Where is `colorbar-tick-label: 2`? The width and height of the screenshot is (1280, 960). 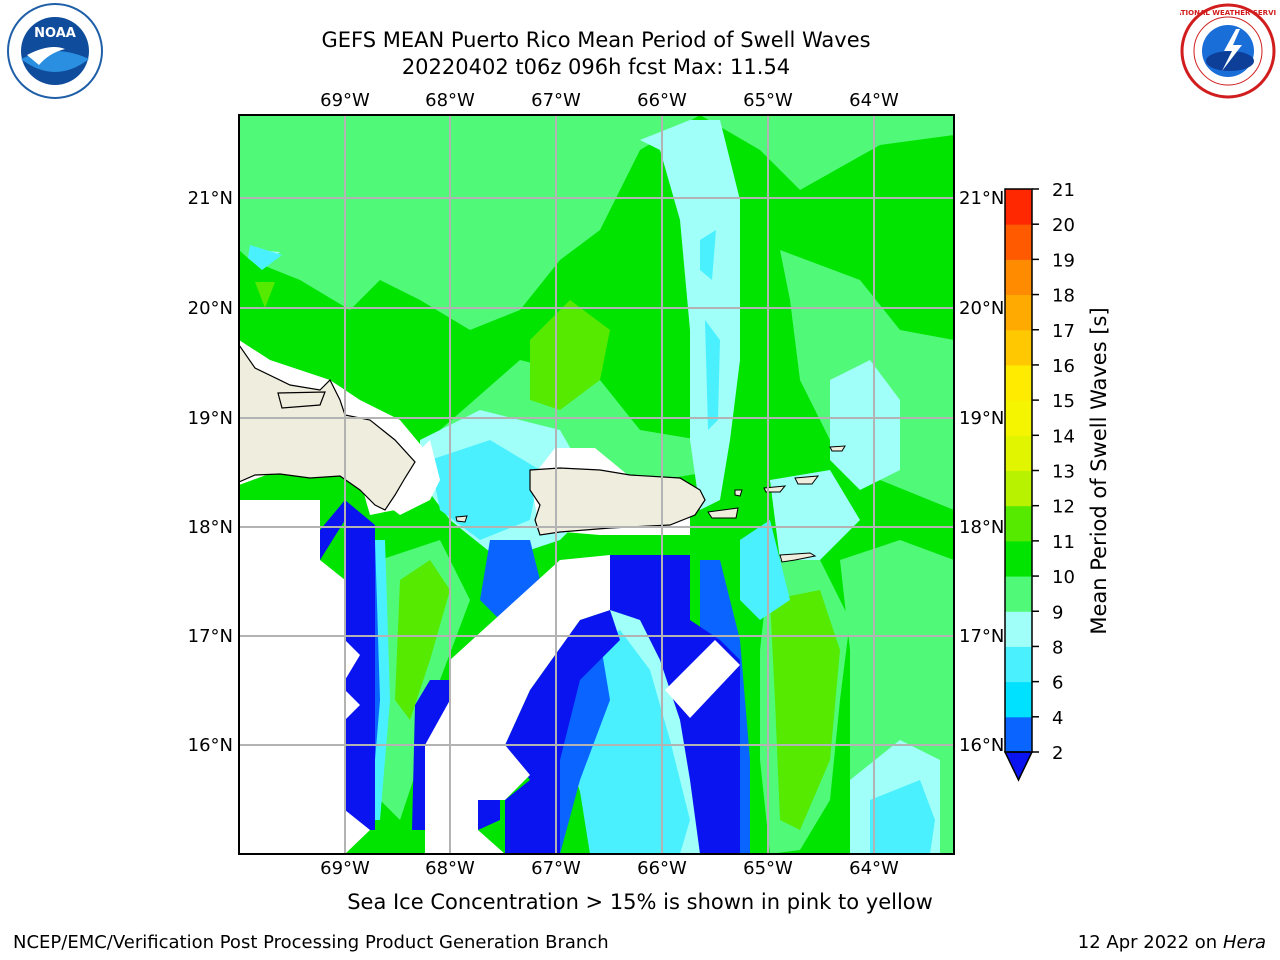 colorbar-tick-label: 2 is located at coordinates (1057, 753).